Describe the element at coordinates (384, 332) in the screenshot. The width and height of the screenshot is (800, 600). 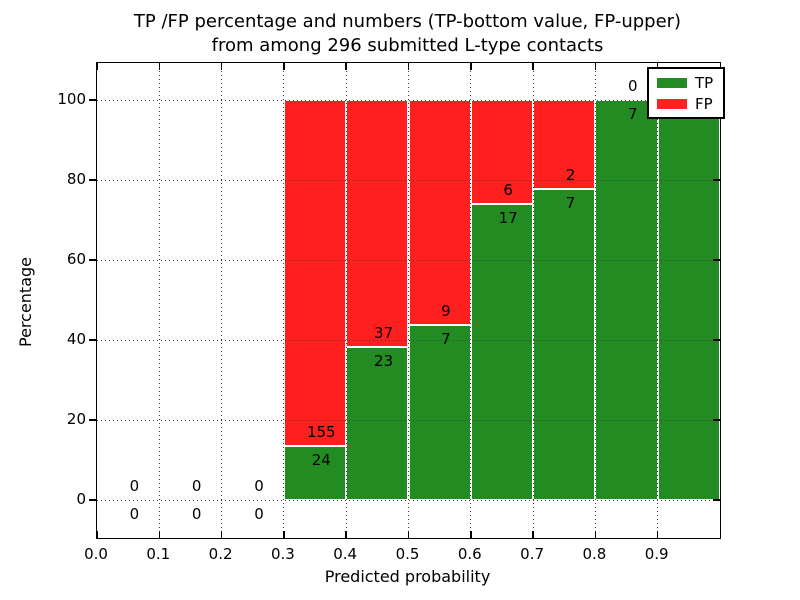
I see `bar-label-fp: 37` at that location.